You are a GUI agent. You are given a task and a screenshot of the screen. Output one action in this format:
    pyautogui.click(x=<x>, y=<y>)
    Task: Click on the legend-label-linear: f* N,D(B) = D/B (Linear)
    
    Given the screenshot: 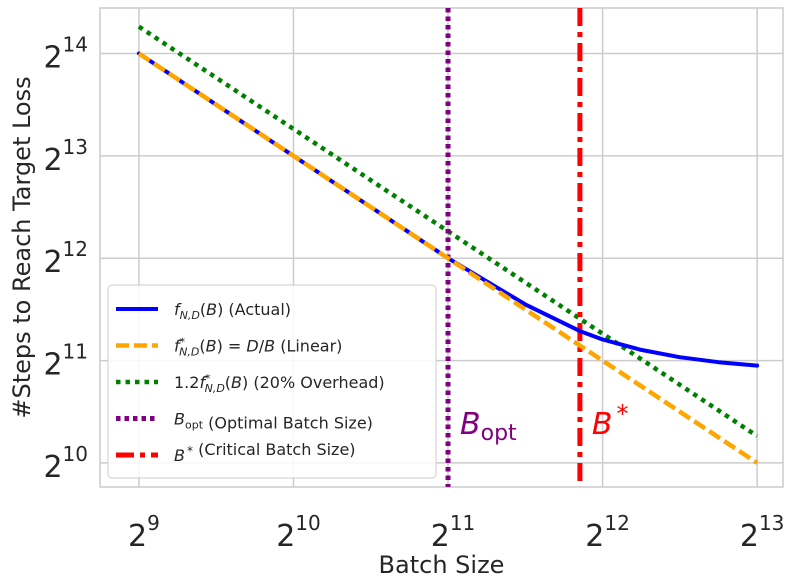 What is the action you would take?
    pyautogui.click(x=258, y=347)
    